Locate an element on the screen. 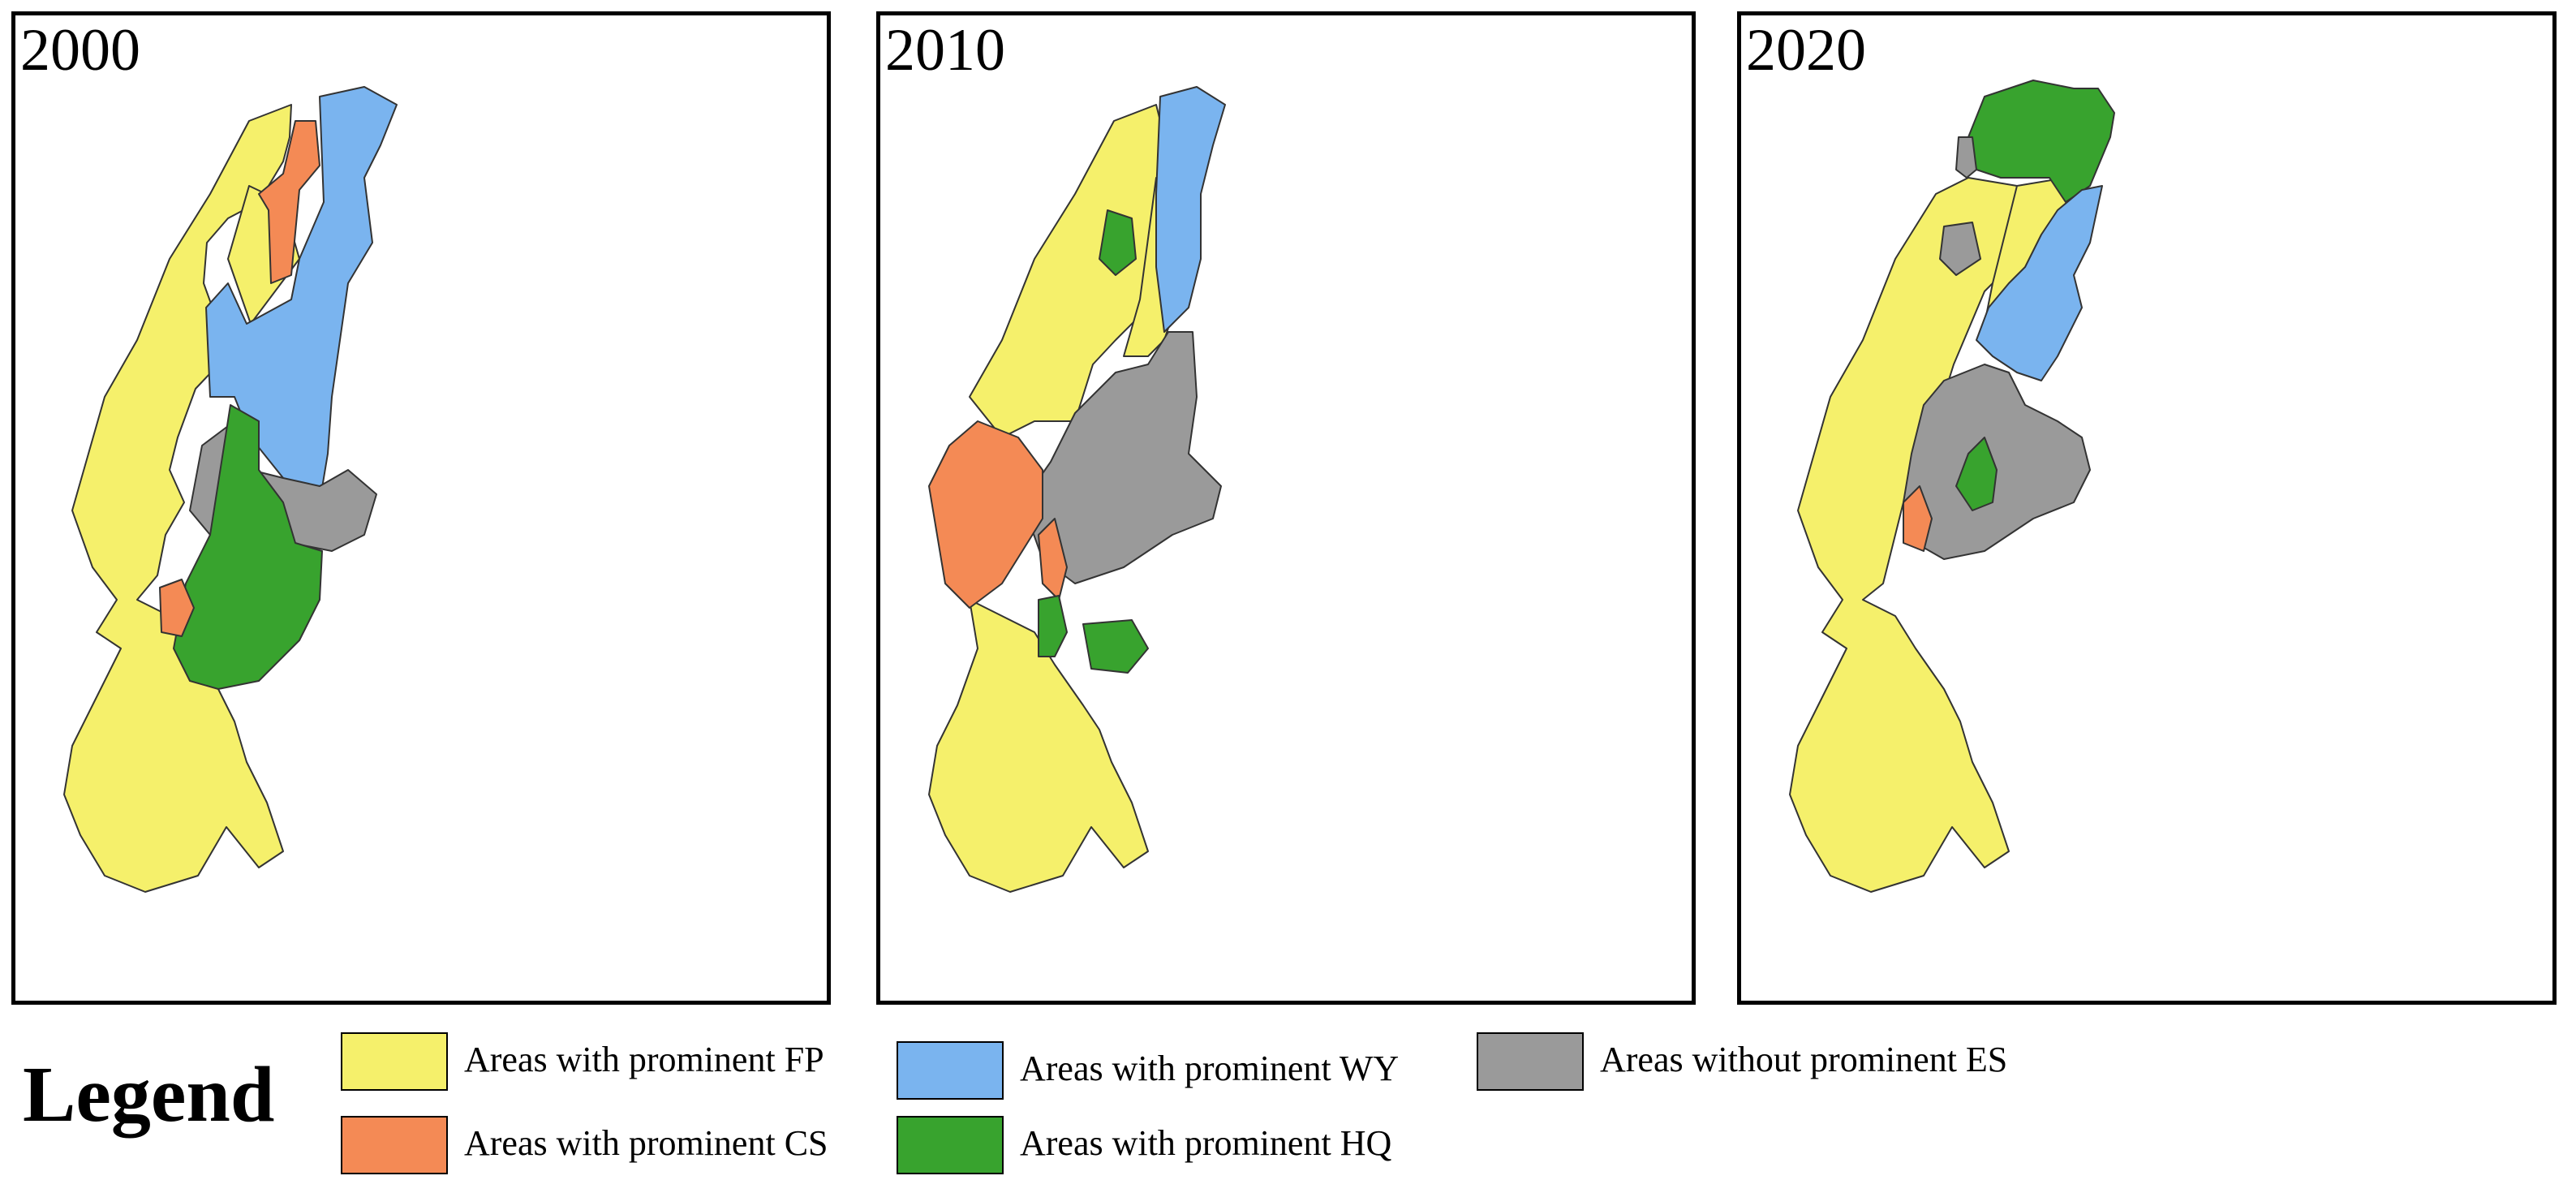 This screenshot has width=2576, height=1193. year-label: 2020 is located at coordinates (1806, 50).